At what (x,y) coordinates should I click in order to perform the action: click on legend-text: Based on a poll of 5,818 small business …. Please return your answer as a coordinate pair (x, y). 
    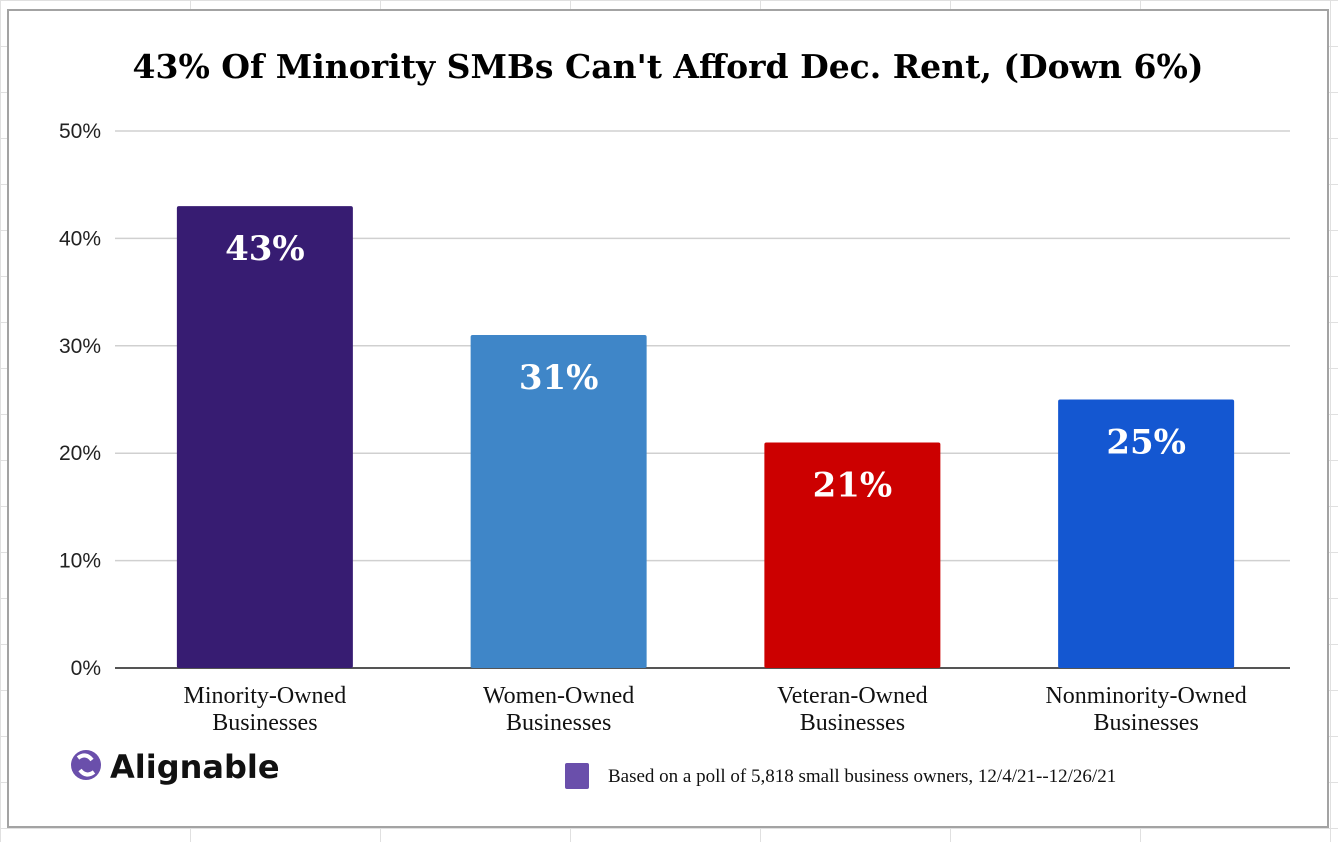
    Looking at the image, I should click on (862, 776).